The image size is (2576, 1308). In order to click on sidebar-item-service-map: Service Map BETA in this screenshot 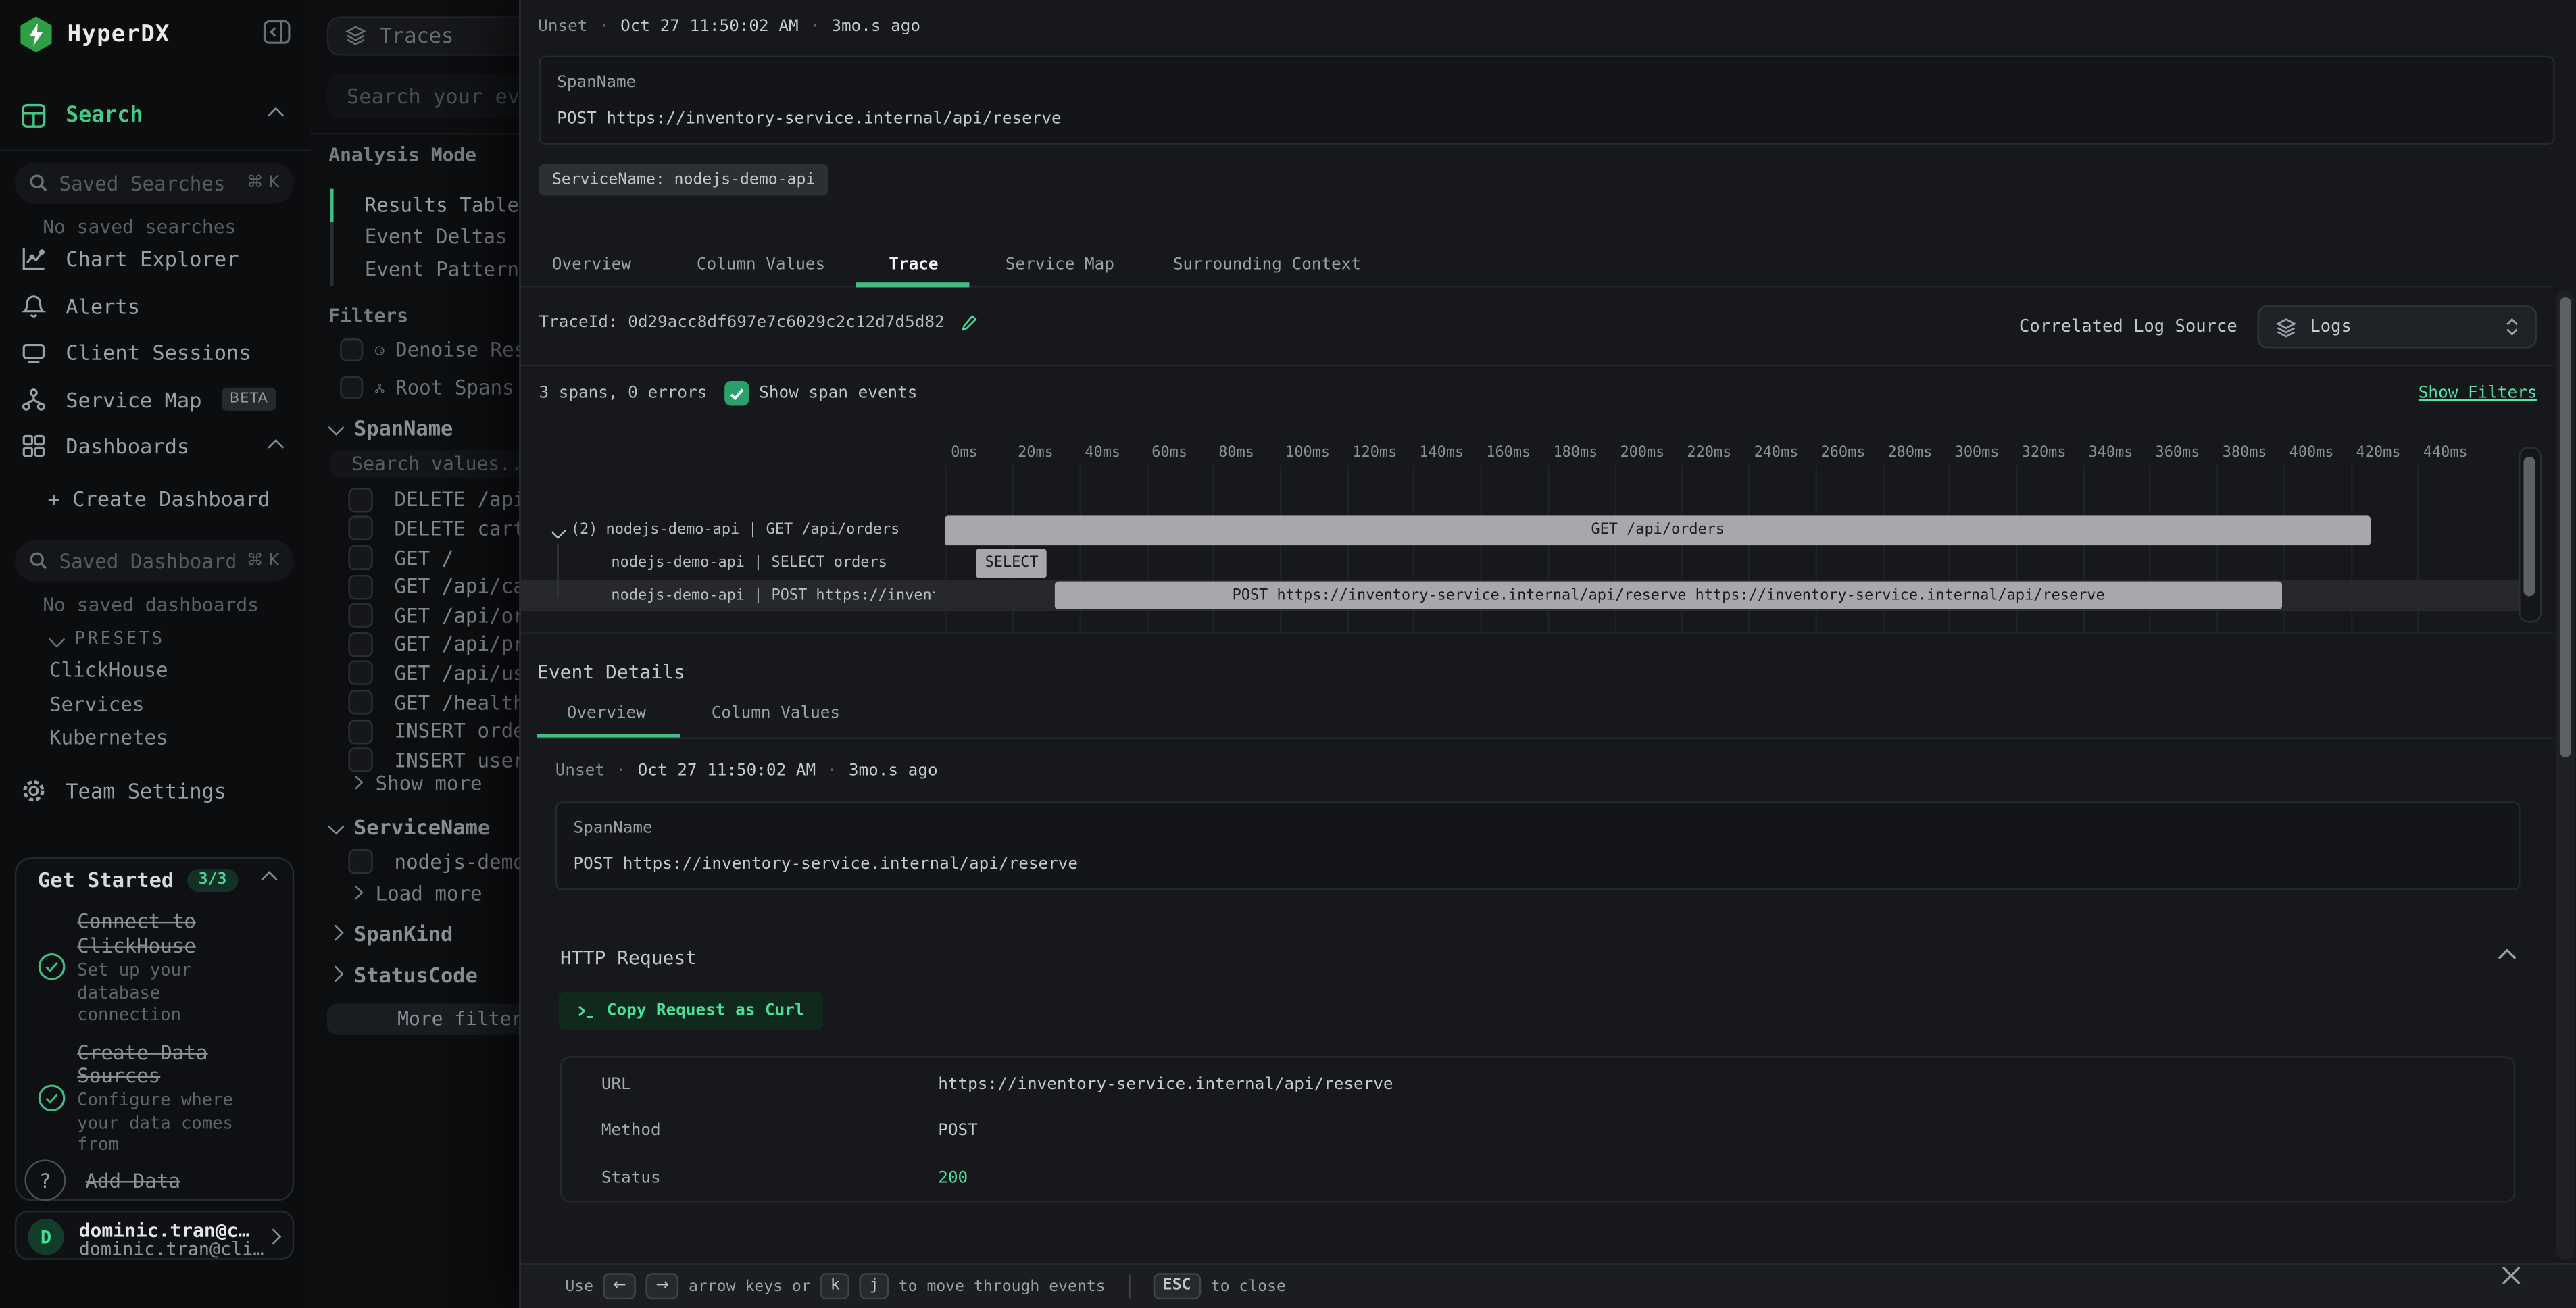, I will do `click(155, 399)`.